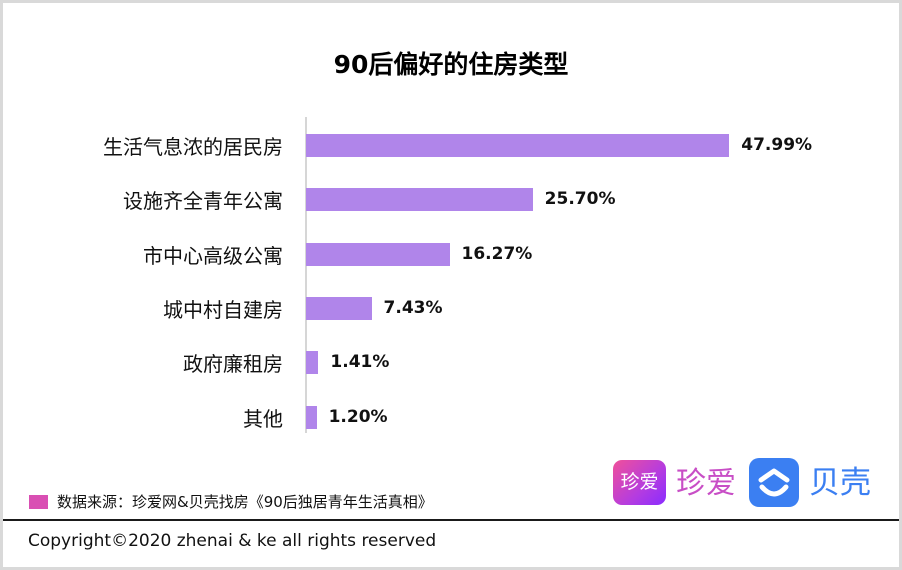  What do you see at coordinates (263, 419) in the screenshot?
I see `category-label: 其他` at bounding box center [263, 419].